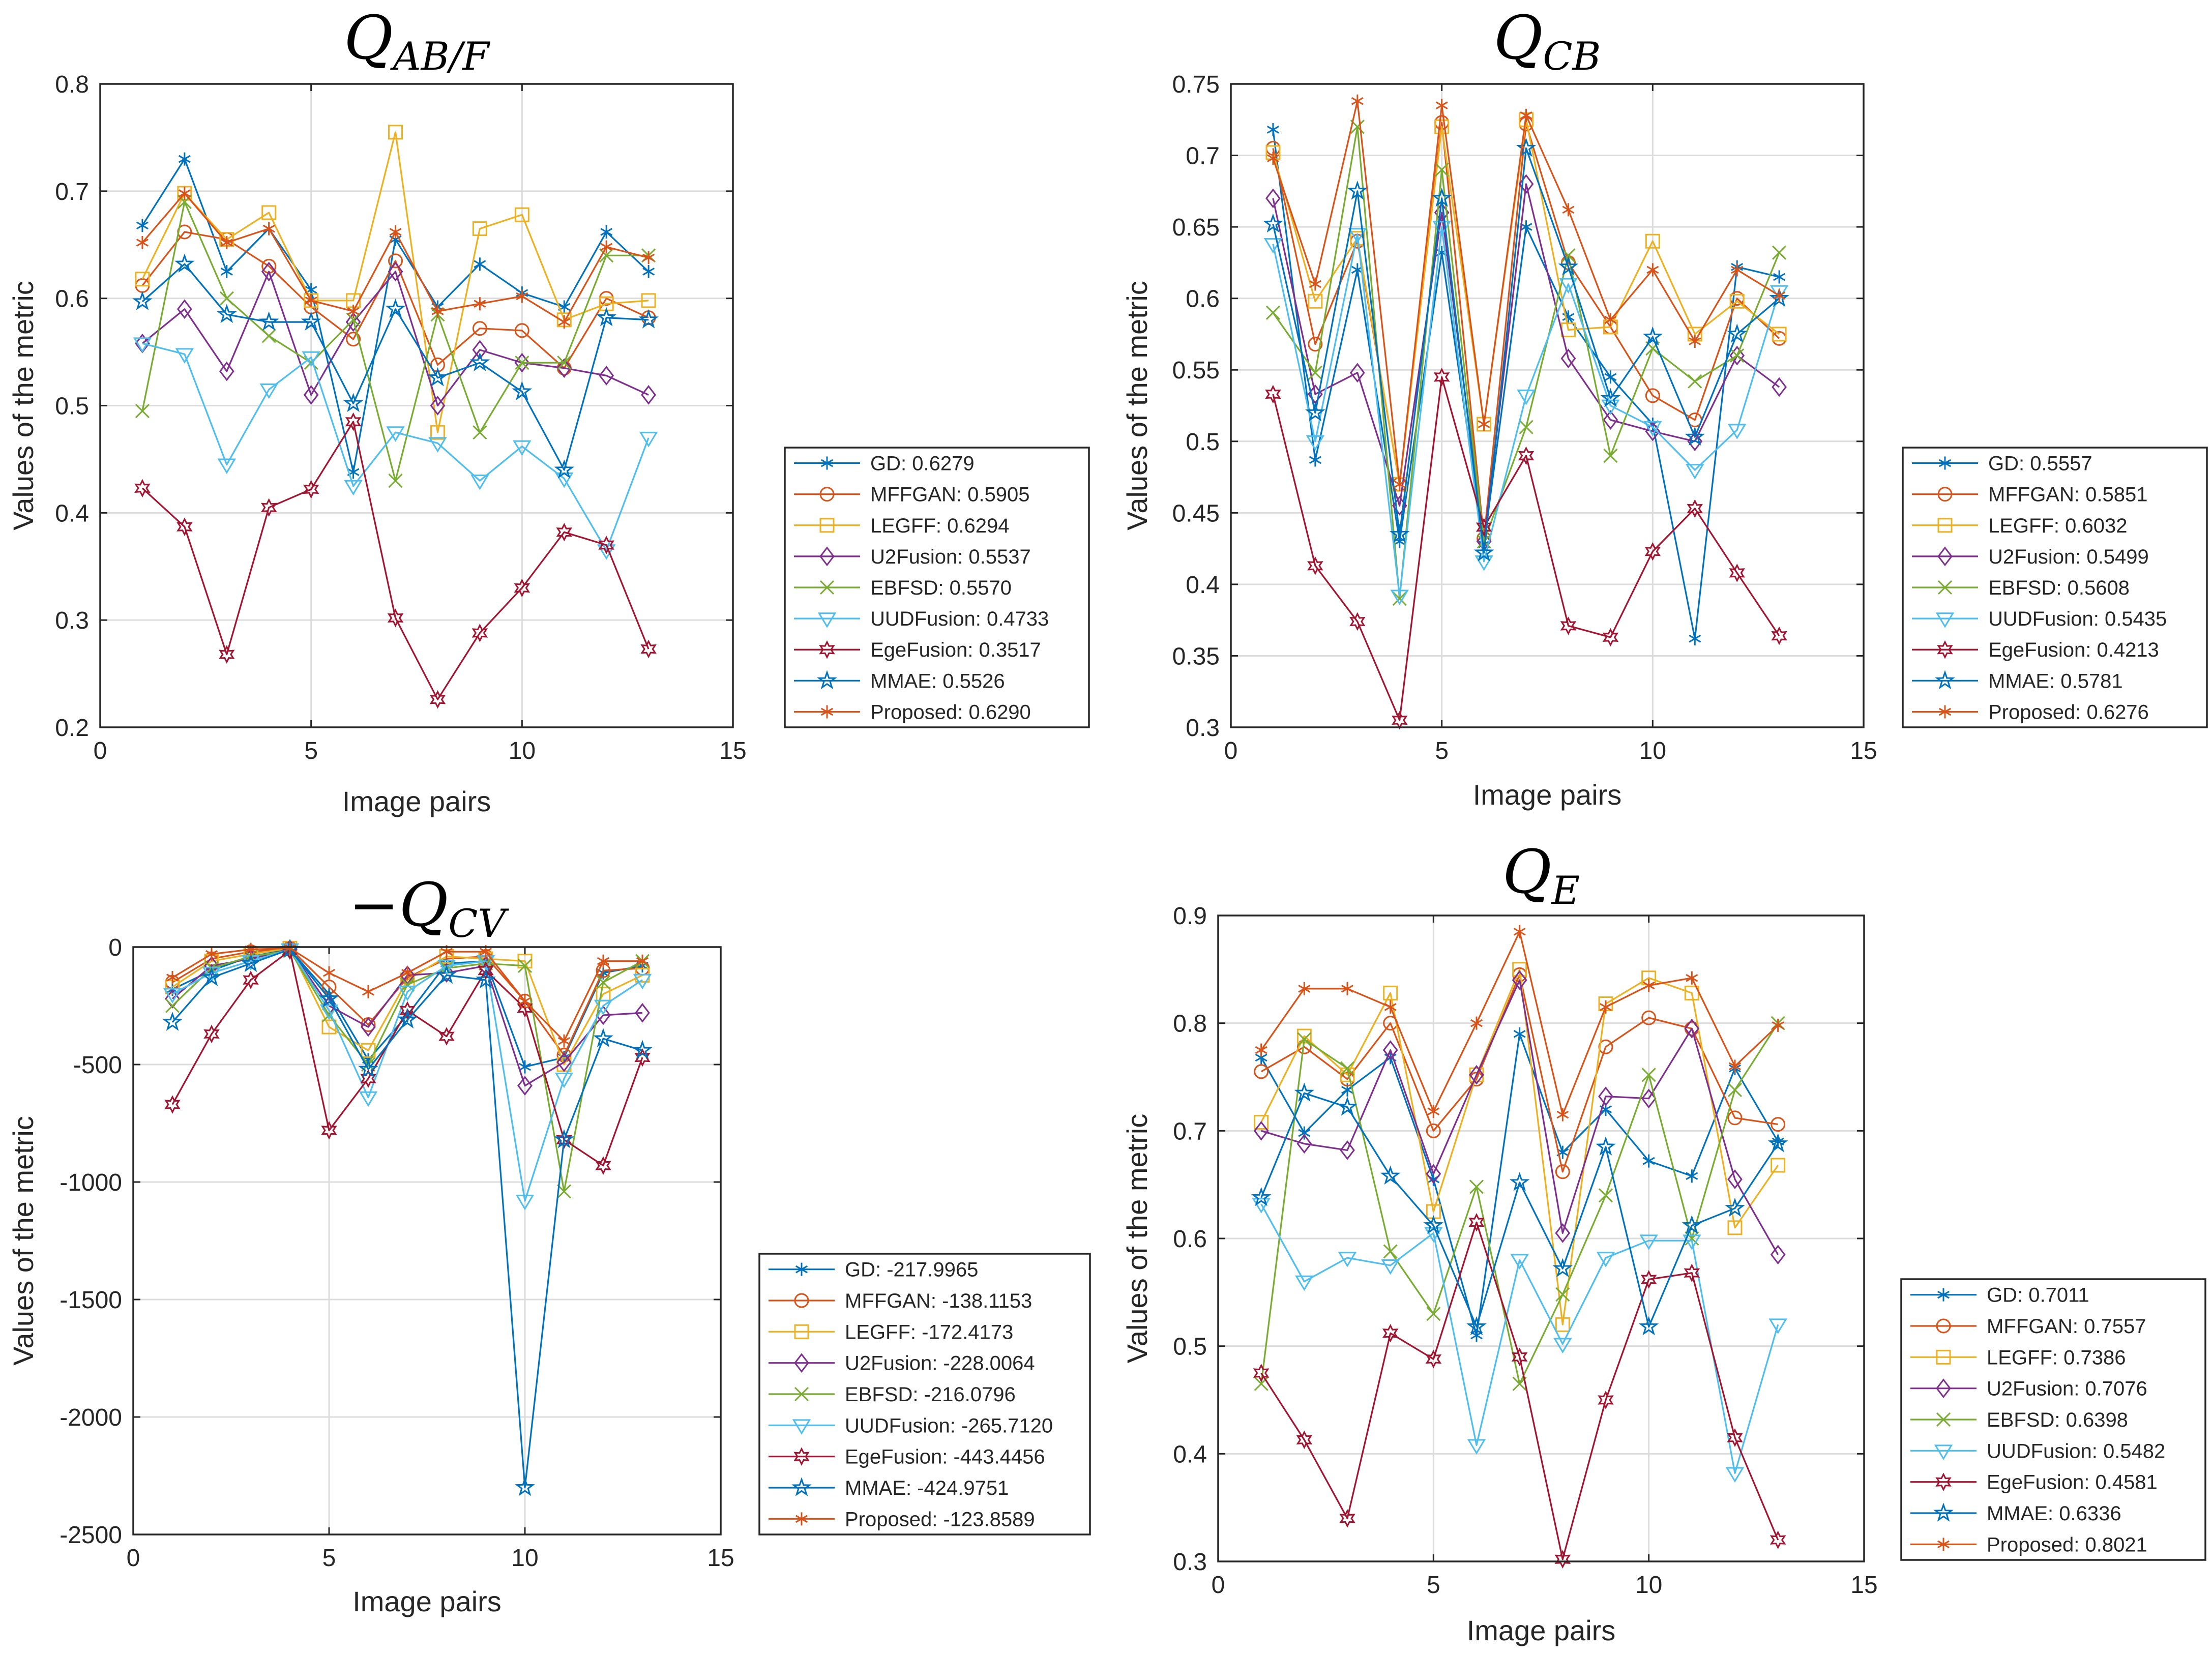 The height and width of the screenshot is (1653, 2212). I want to click on series-group, so click(407, 1217).